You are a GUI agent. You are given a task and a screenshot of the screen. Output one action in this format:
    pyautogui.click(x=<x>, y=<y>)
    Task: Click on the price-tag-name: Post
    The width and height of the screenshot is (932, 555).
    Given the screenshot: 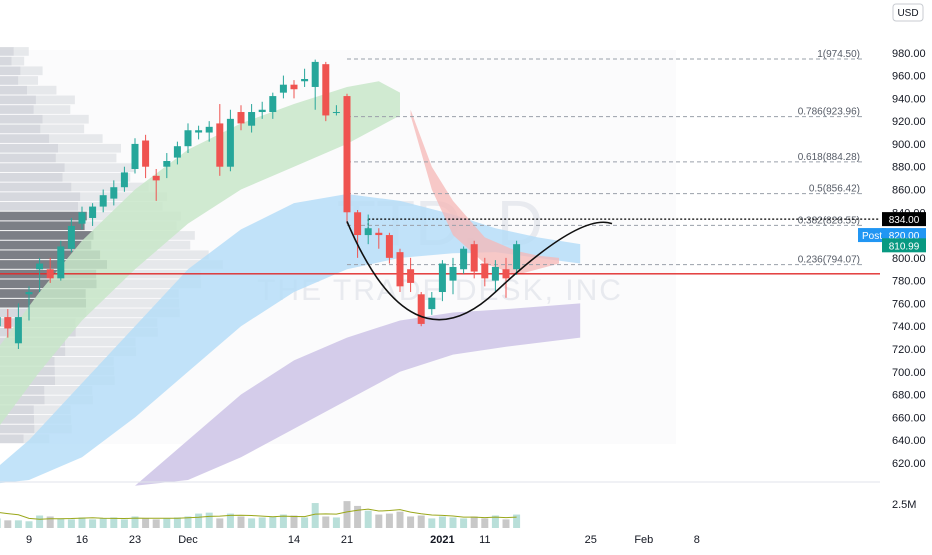 What is the action you would take?
    pyautogui.click(x=872, y=236)
    